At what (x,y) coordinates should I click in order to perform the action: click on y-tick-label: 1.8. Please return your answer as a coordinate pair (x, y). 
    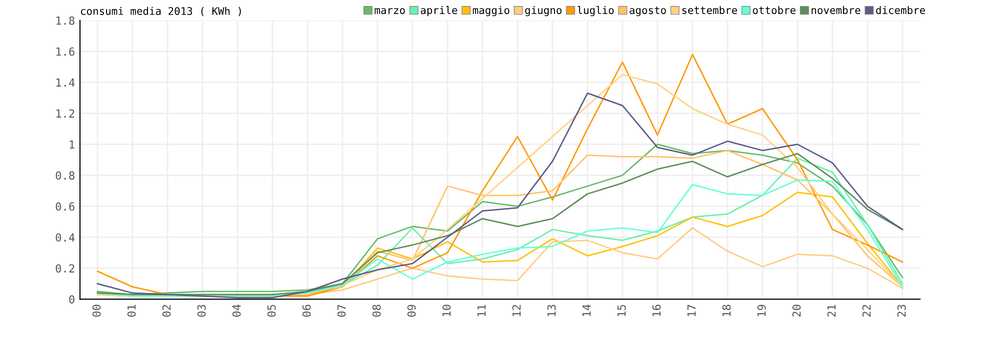
    Looking at the image, I should click on (65, 20).